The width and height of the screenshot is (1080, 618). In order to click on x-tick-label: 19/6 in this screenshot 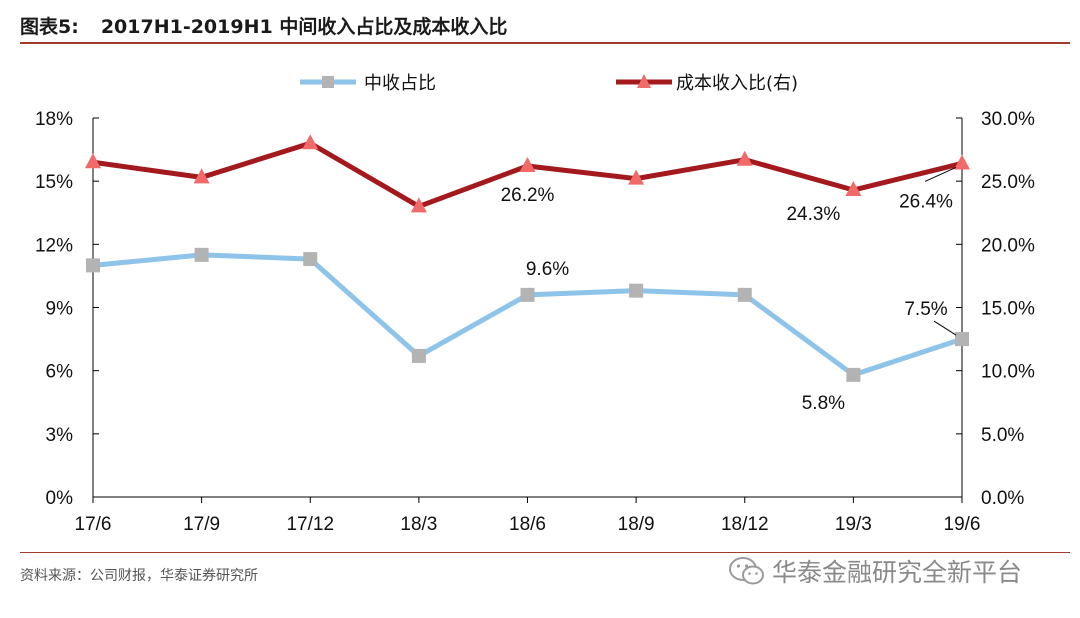, I will do `click(962, 524)`.